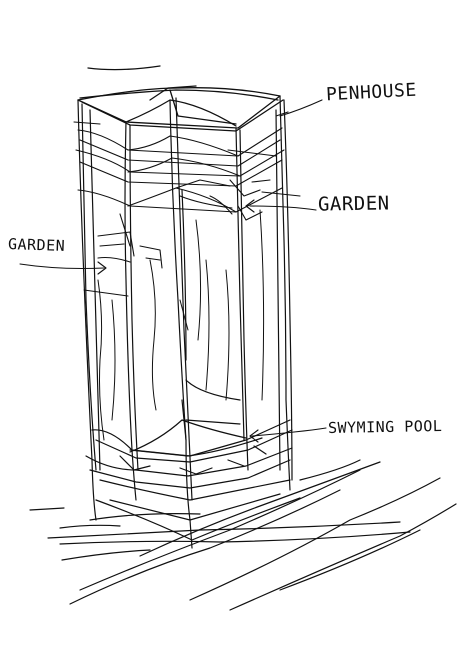 The image size is (470, 664). I want to click on pool-leader, so click(289, 432).